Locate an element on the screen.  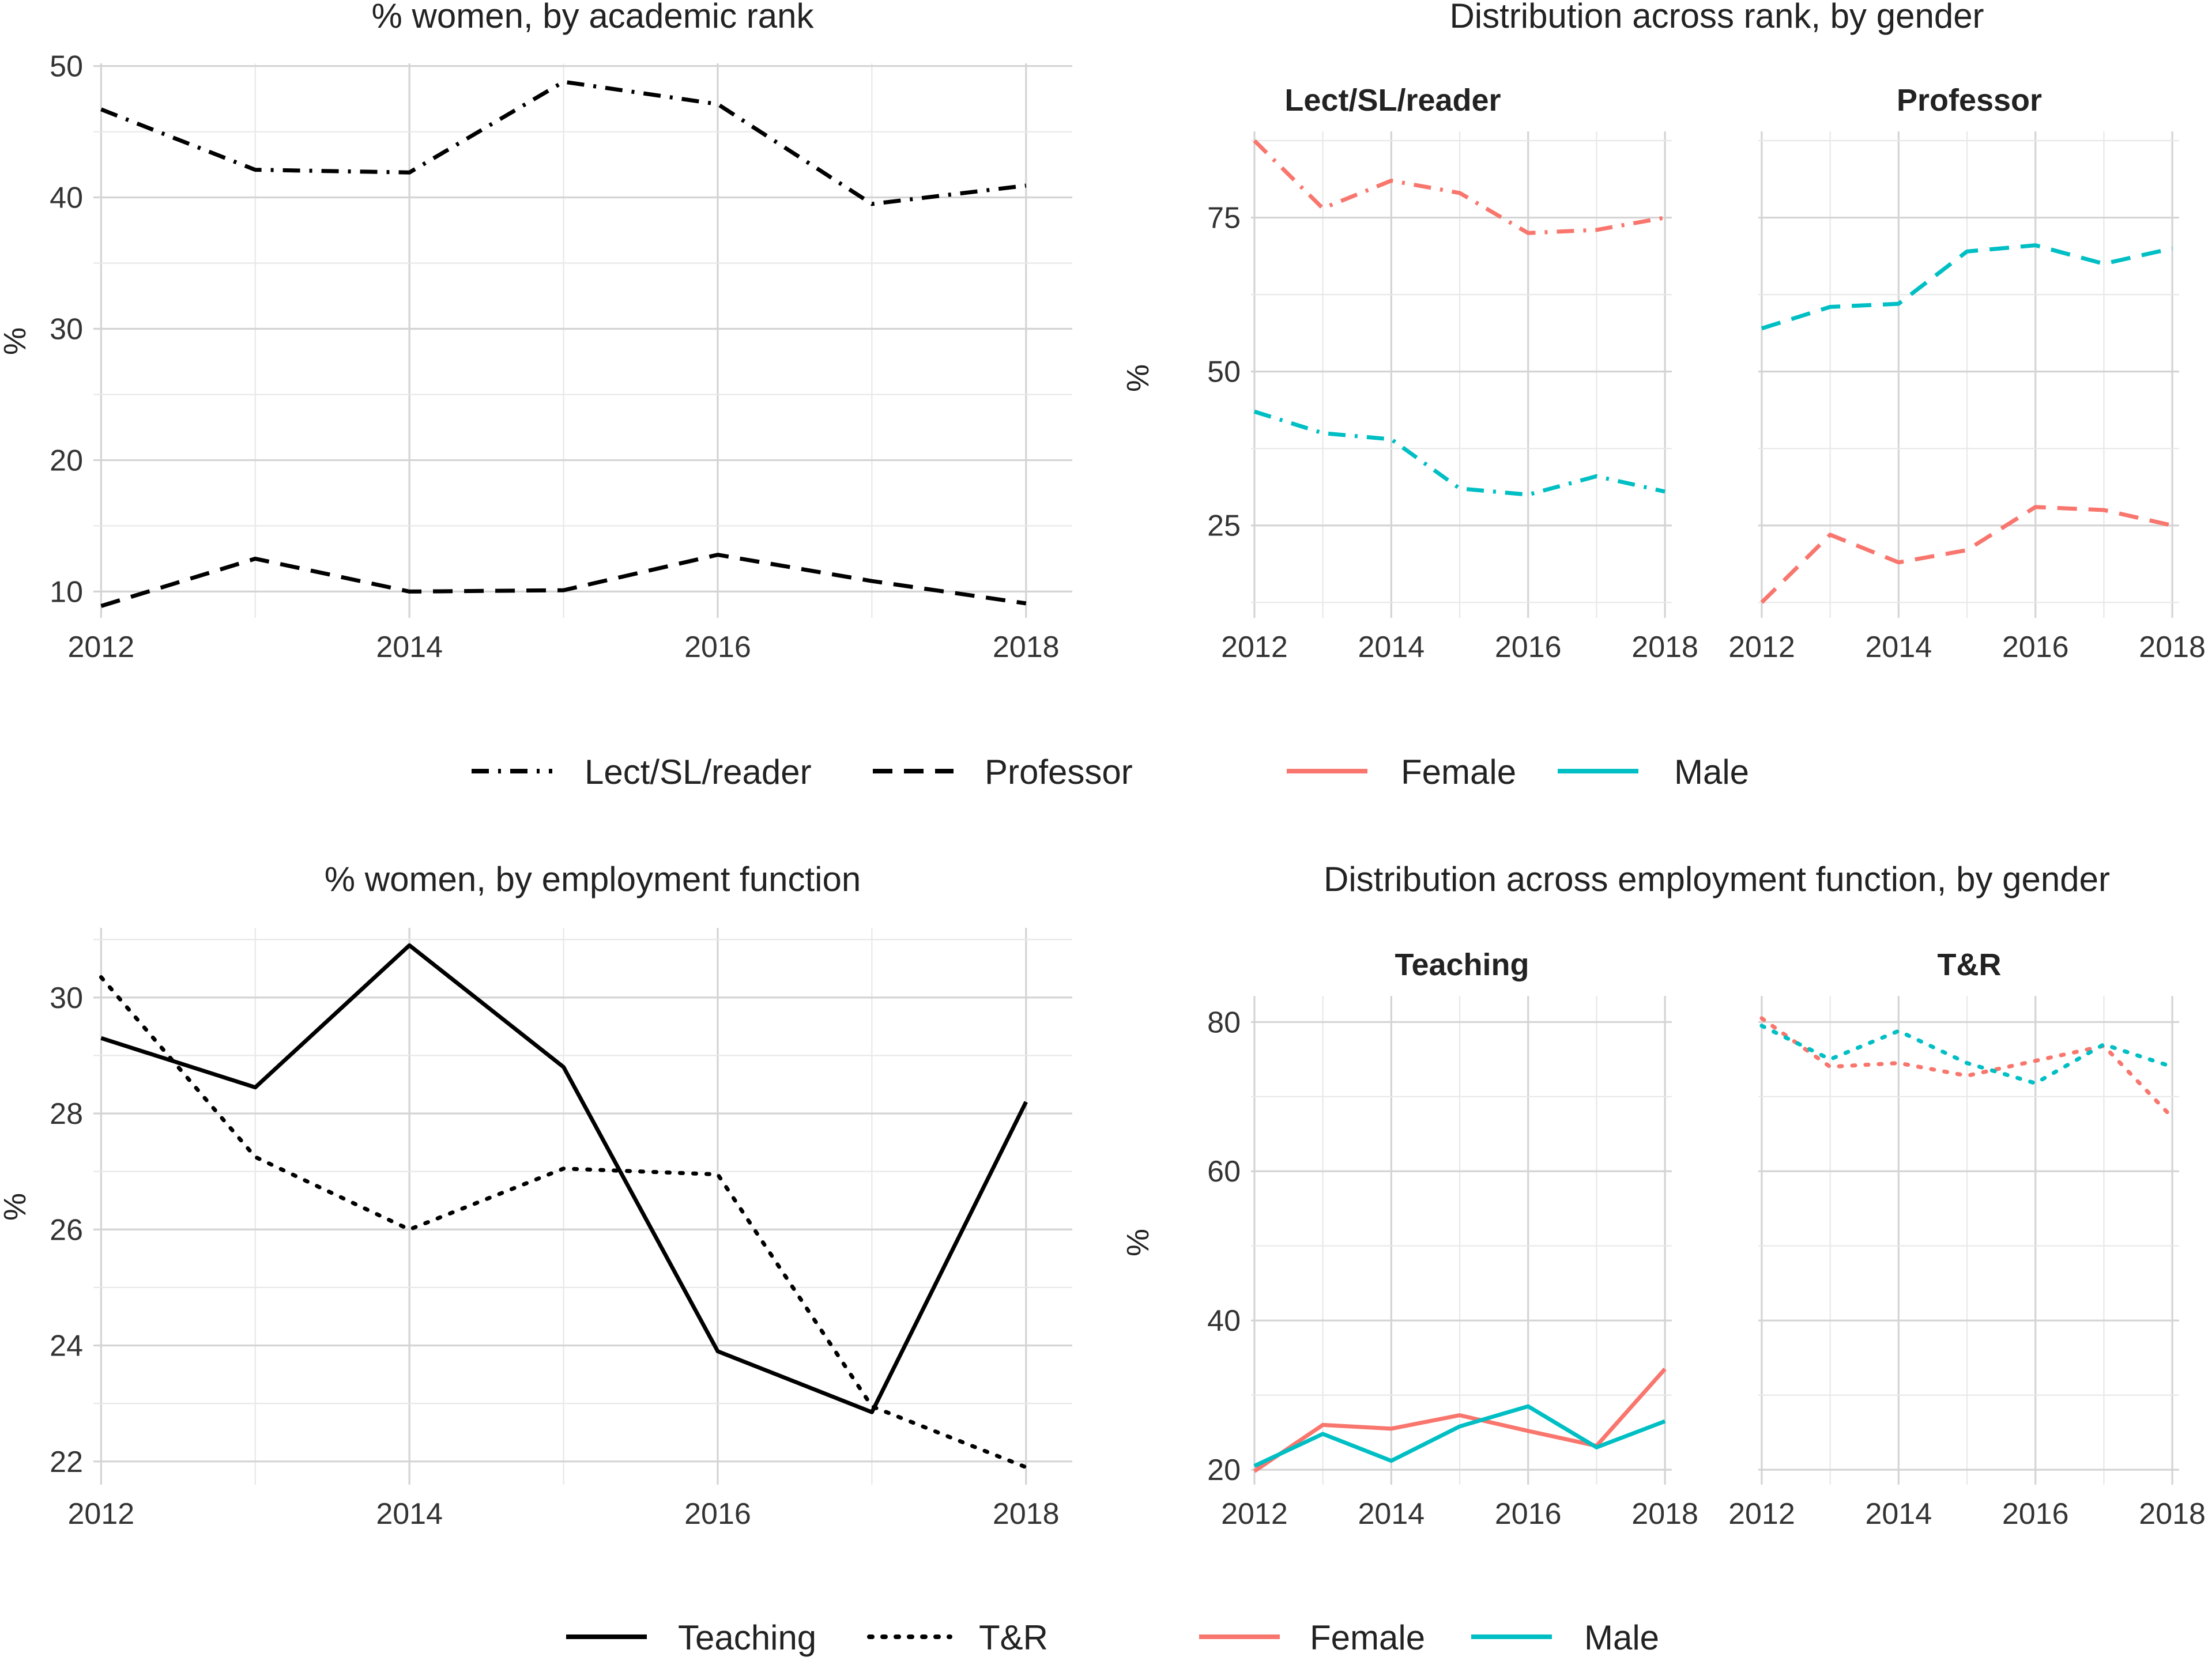
panel-title: % women, by employment function is located at coordinates (593, 879).